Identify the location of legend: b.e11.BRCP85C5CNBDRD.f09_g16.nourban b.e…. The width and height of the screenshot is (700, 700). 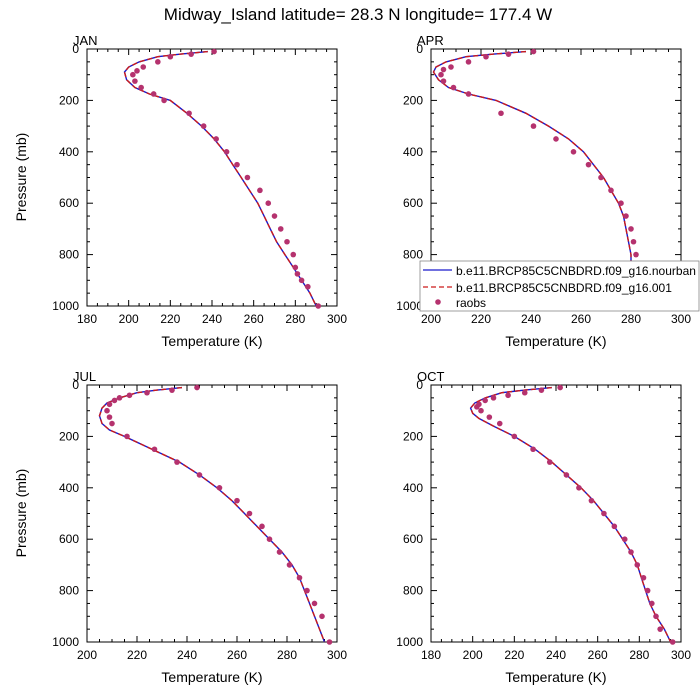
(559, 286).